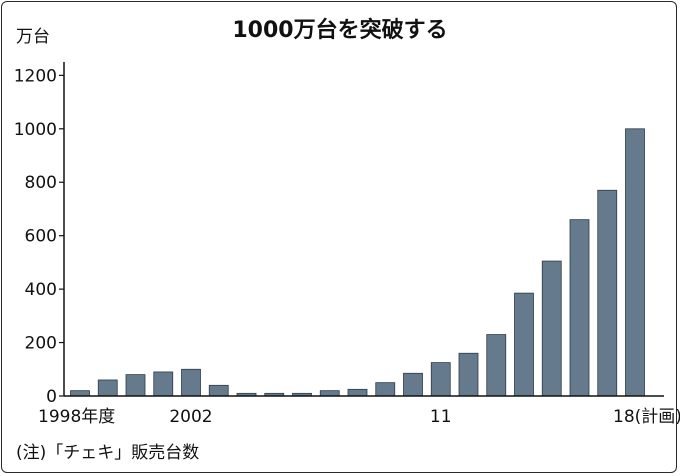  What do you see at coordinates (107, 453) in the screenshot?
I see `footnote: (注)「チェキ」販売台数` at bounding box center [107, 453].